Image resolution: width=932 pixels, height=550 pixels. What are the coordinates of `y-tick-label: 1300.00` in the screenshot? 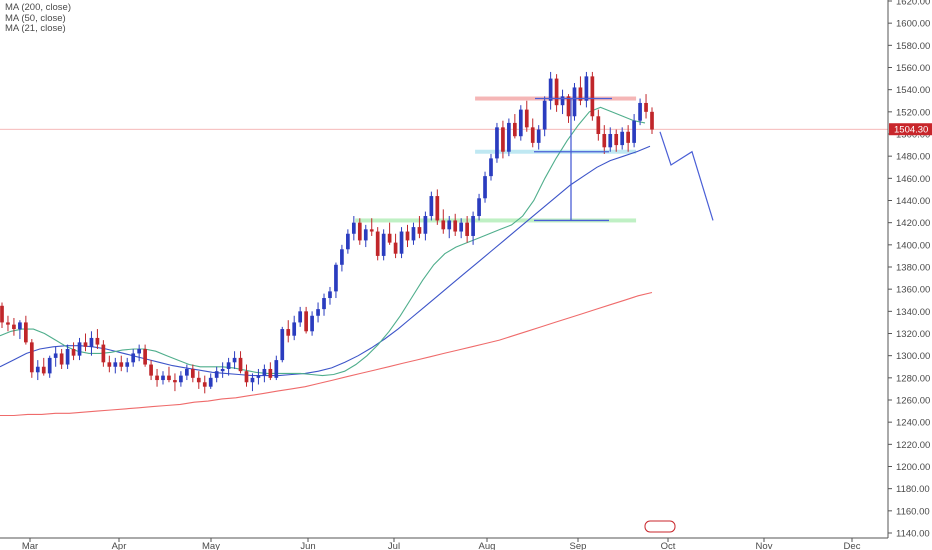 It's located at (913, 356).